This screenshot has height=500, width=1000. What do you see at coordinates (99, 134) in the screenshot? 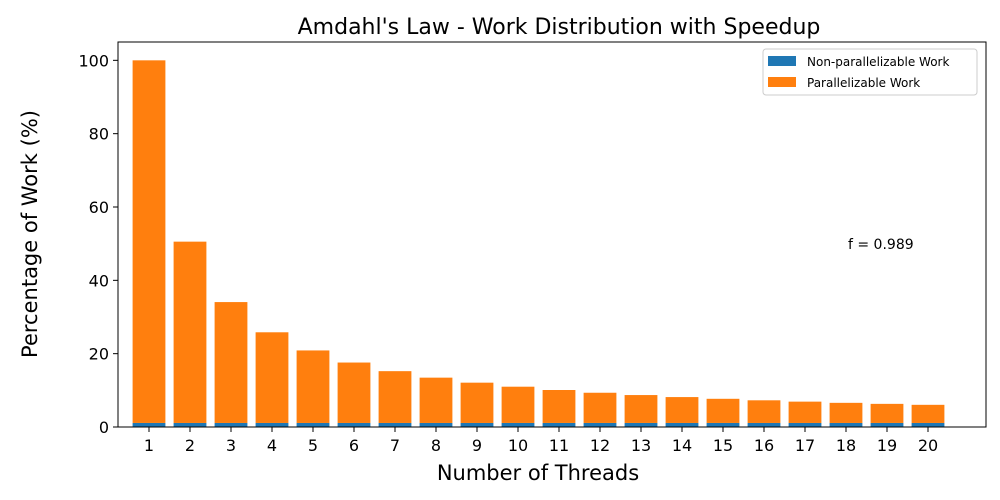
I see `y-tick-label-80: 80` at bounding box center [99, 134].